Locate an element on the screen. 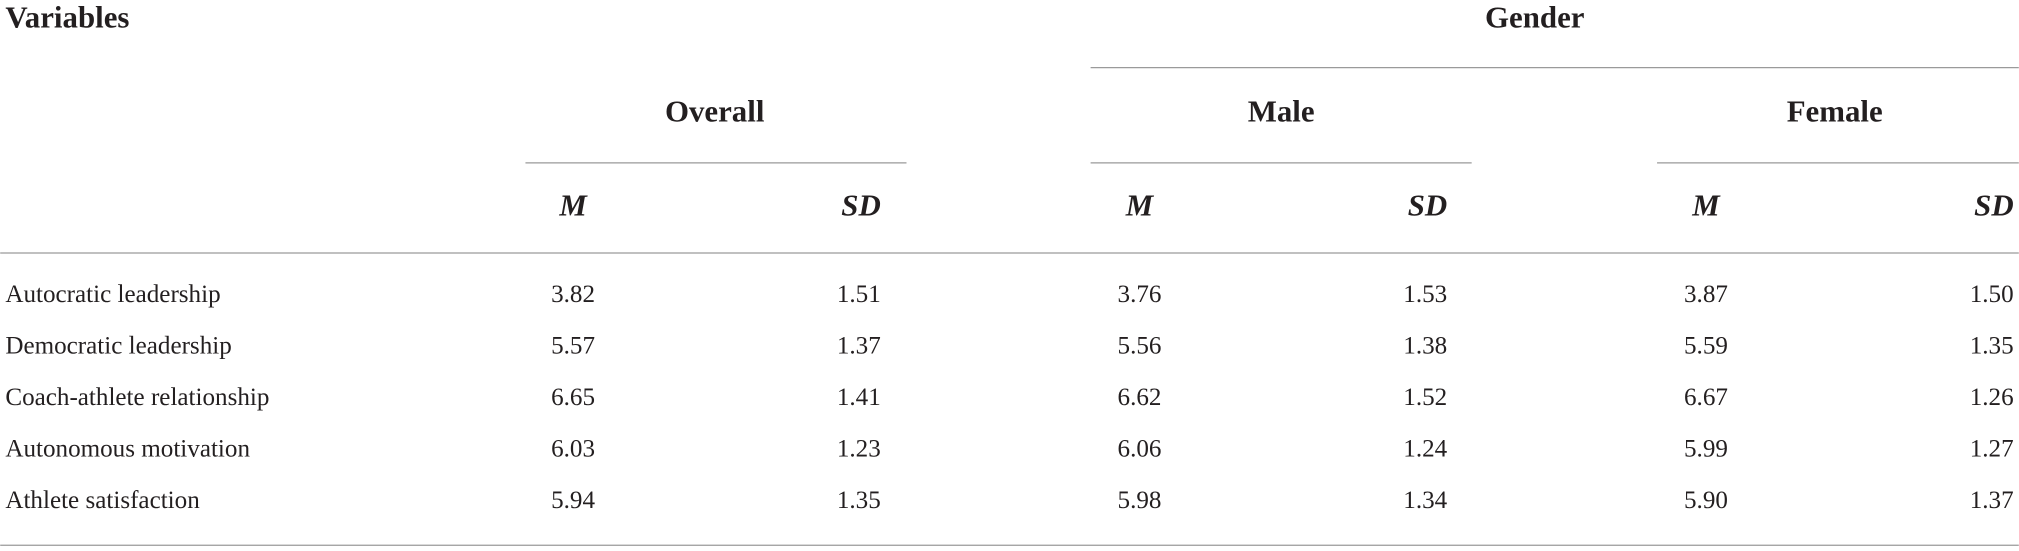 Image resolution: width=2019 pixels, height=551 pixels. header-gender: Gender is located at coordinates (1535, 17).